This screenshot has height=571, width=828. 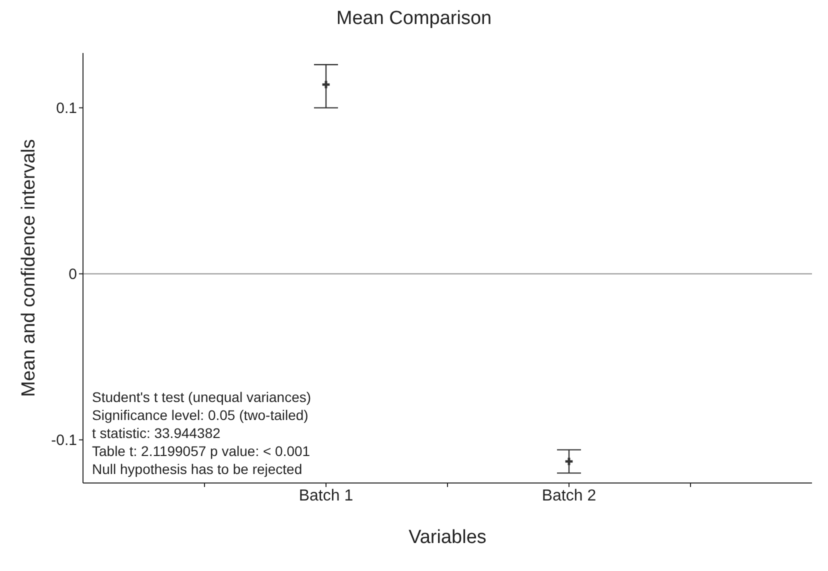 What do you see at coordinates (72, 275) in the screenshot?
I see `y-tick-label: 0` at bounding box center [72, 275].